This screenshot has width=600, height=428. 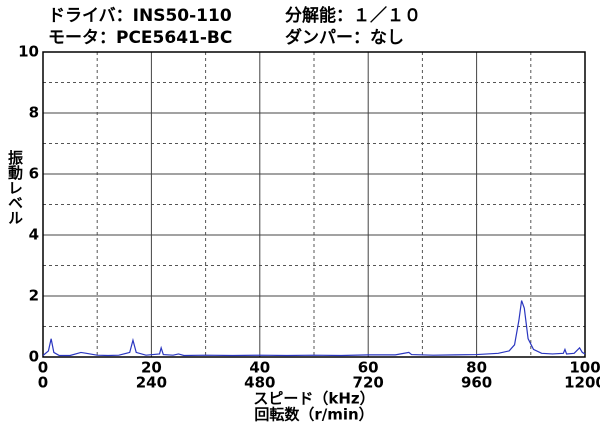 I want to click on x2-tick-label: 1200, so click(x=582, y=383).